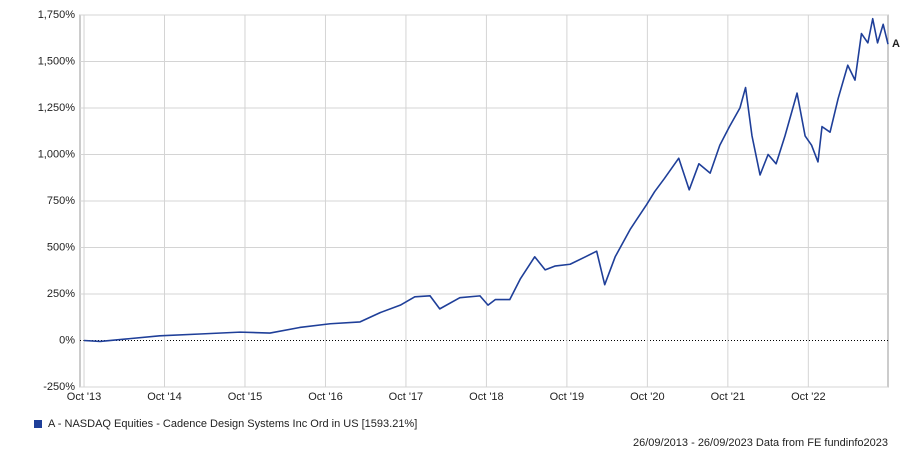 The height and width of the screenshot is (450, 900). What do you see at coordinates (59, 387) in the screenshot?
I see `y-tick-label: -250%` at bounding box center [59, 387].